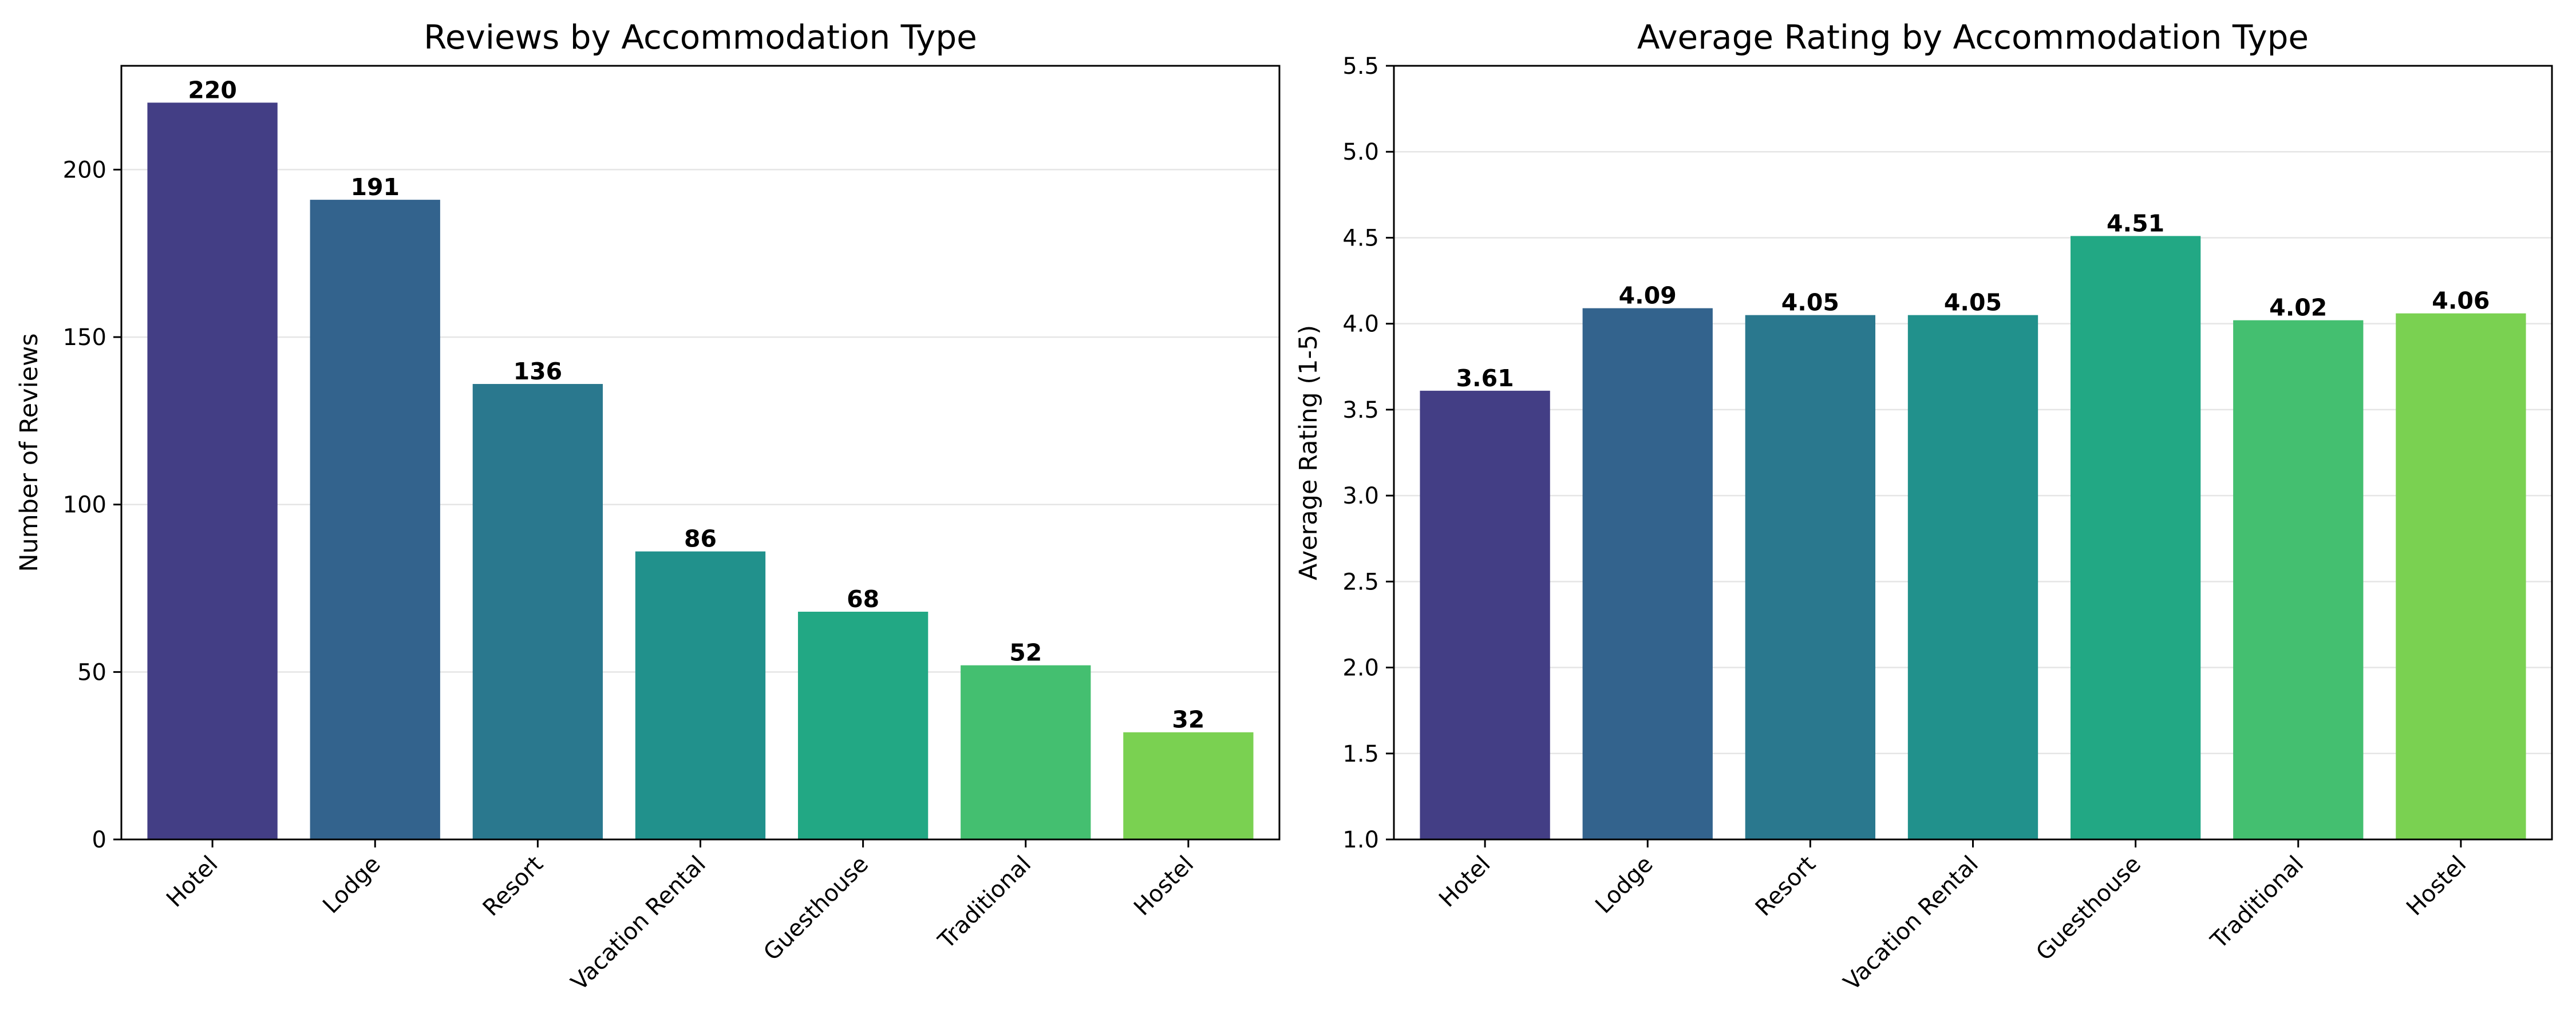 The width and height of the screenshot is (2576, 1030). What do you see at coordinates (212, 90) in the screenshot?
I see `bar-value-label: 220` at bounding box center [212, 90].